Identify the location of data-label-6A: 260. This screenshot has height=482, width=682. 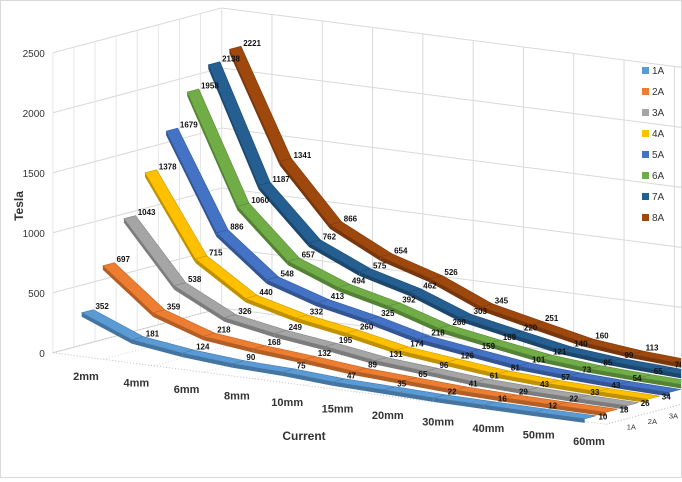
(459, 322).